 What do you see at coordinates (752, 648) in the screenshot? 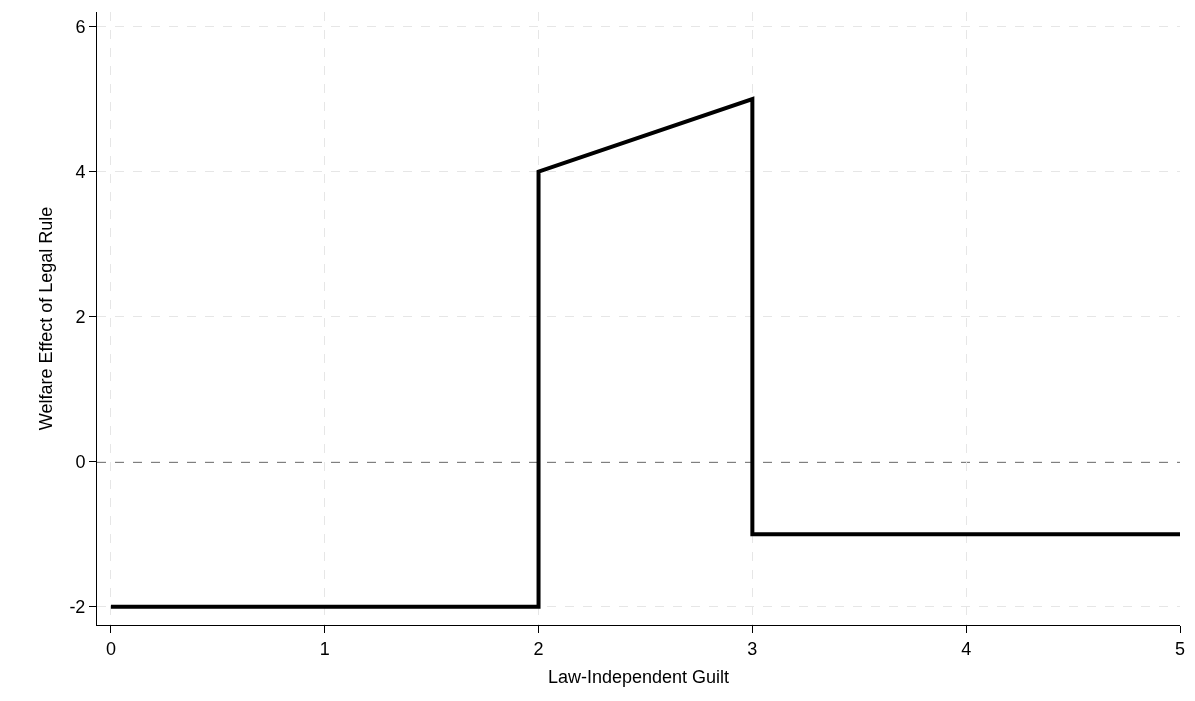
I see `x-tick-label: 3` at bounding box center [752, 648].